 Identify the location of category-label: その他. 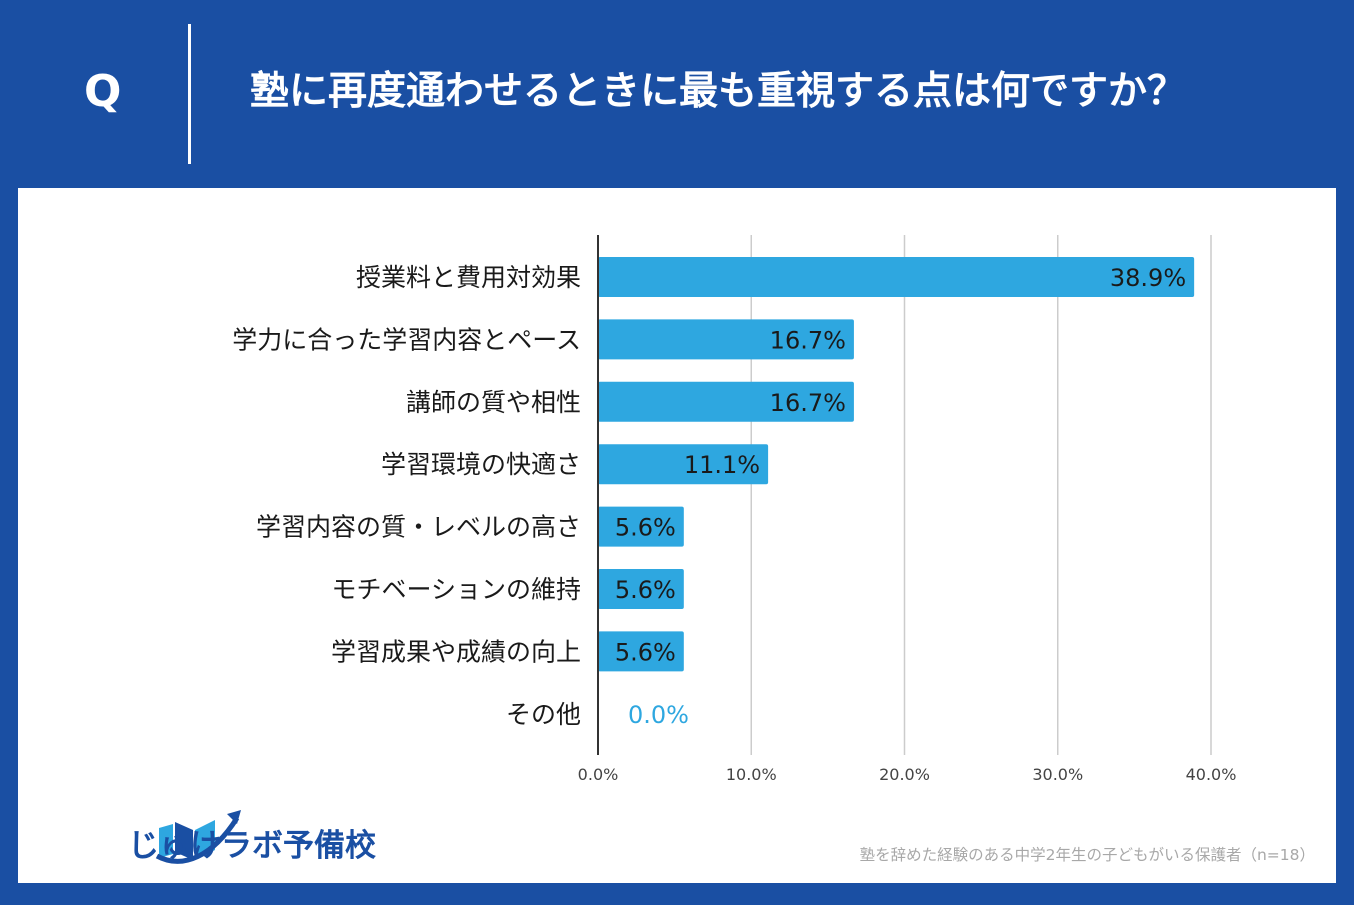
(543, 714).